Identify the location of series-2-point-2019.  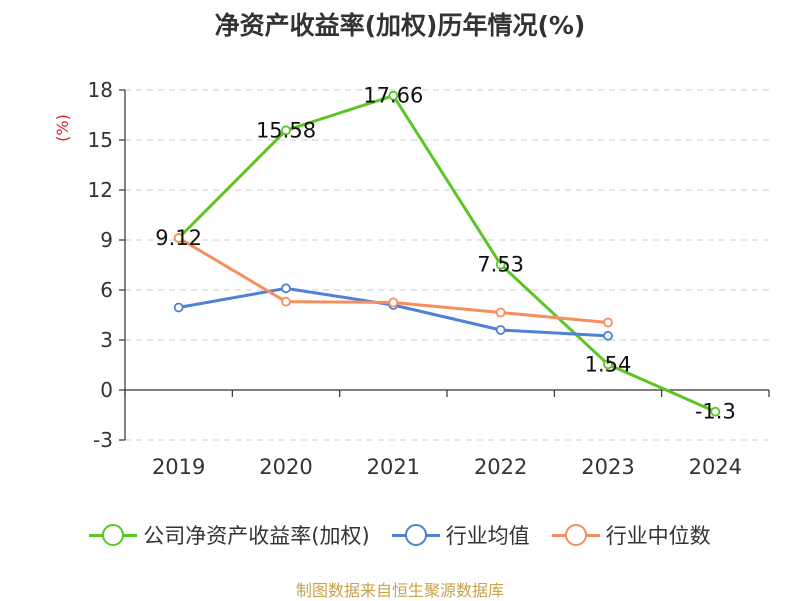
(178, 238).